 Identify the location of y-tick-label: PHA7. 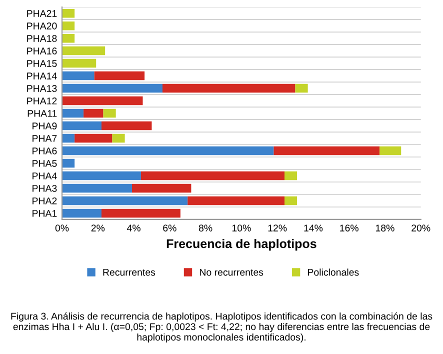
(44, 138).